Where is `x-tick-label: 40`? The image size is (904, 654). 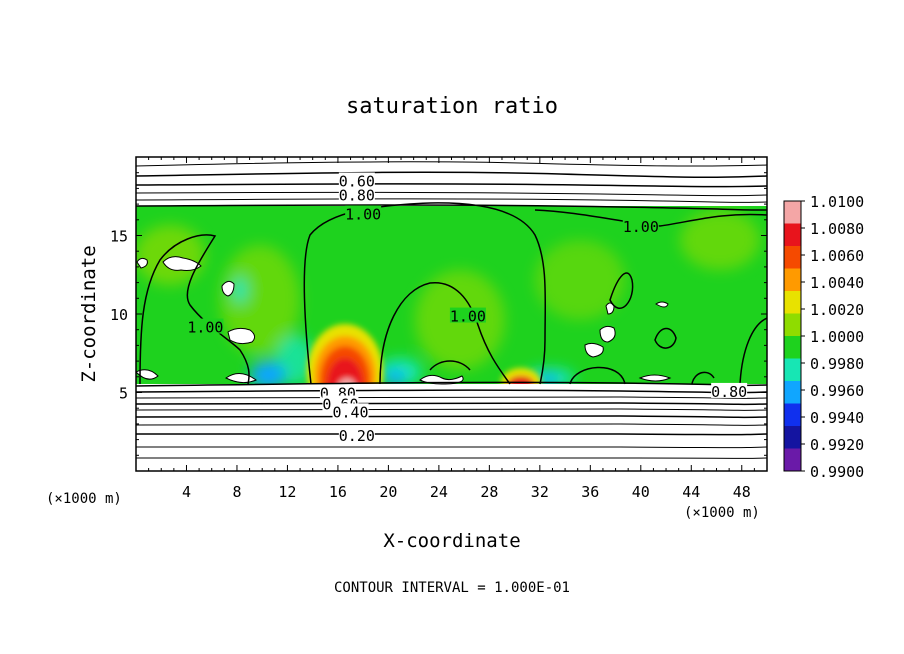 x-tick-label: 40 is located at coordinates (641, 492).